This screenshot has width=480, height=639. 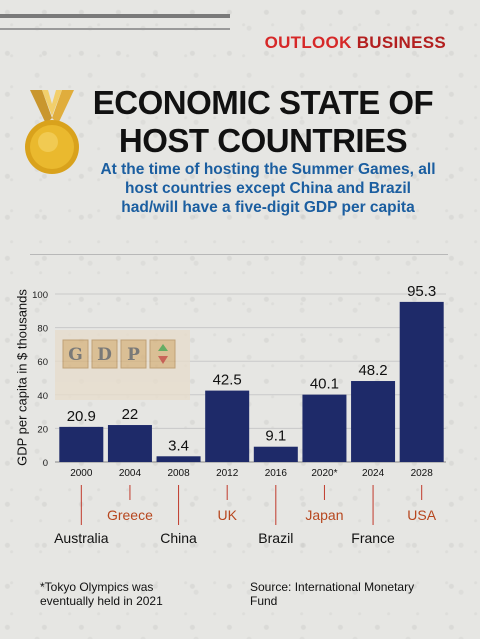 I want to click on gdp-block-letter: D, so click(x=104, y=355).